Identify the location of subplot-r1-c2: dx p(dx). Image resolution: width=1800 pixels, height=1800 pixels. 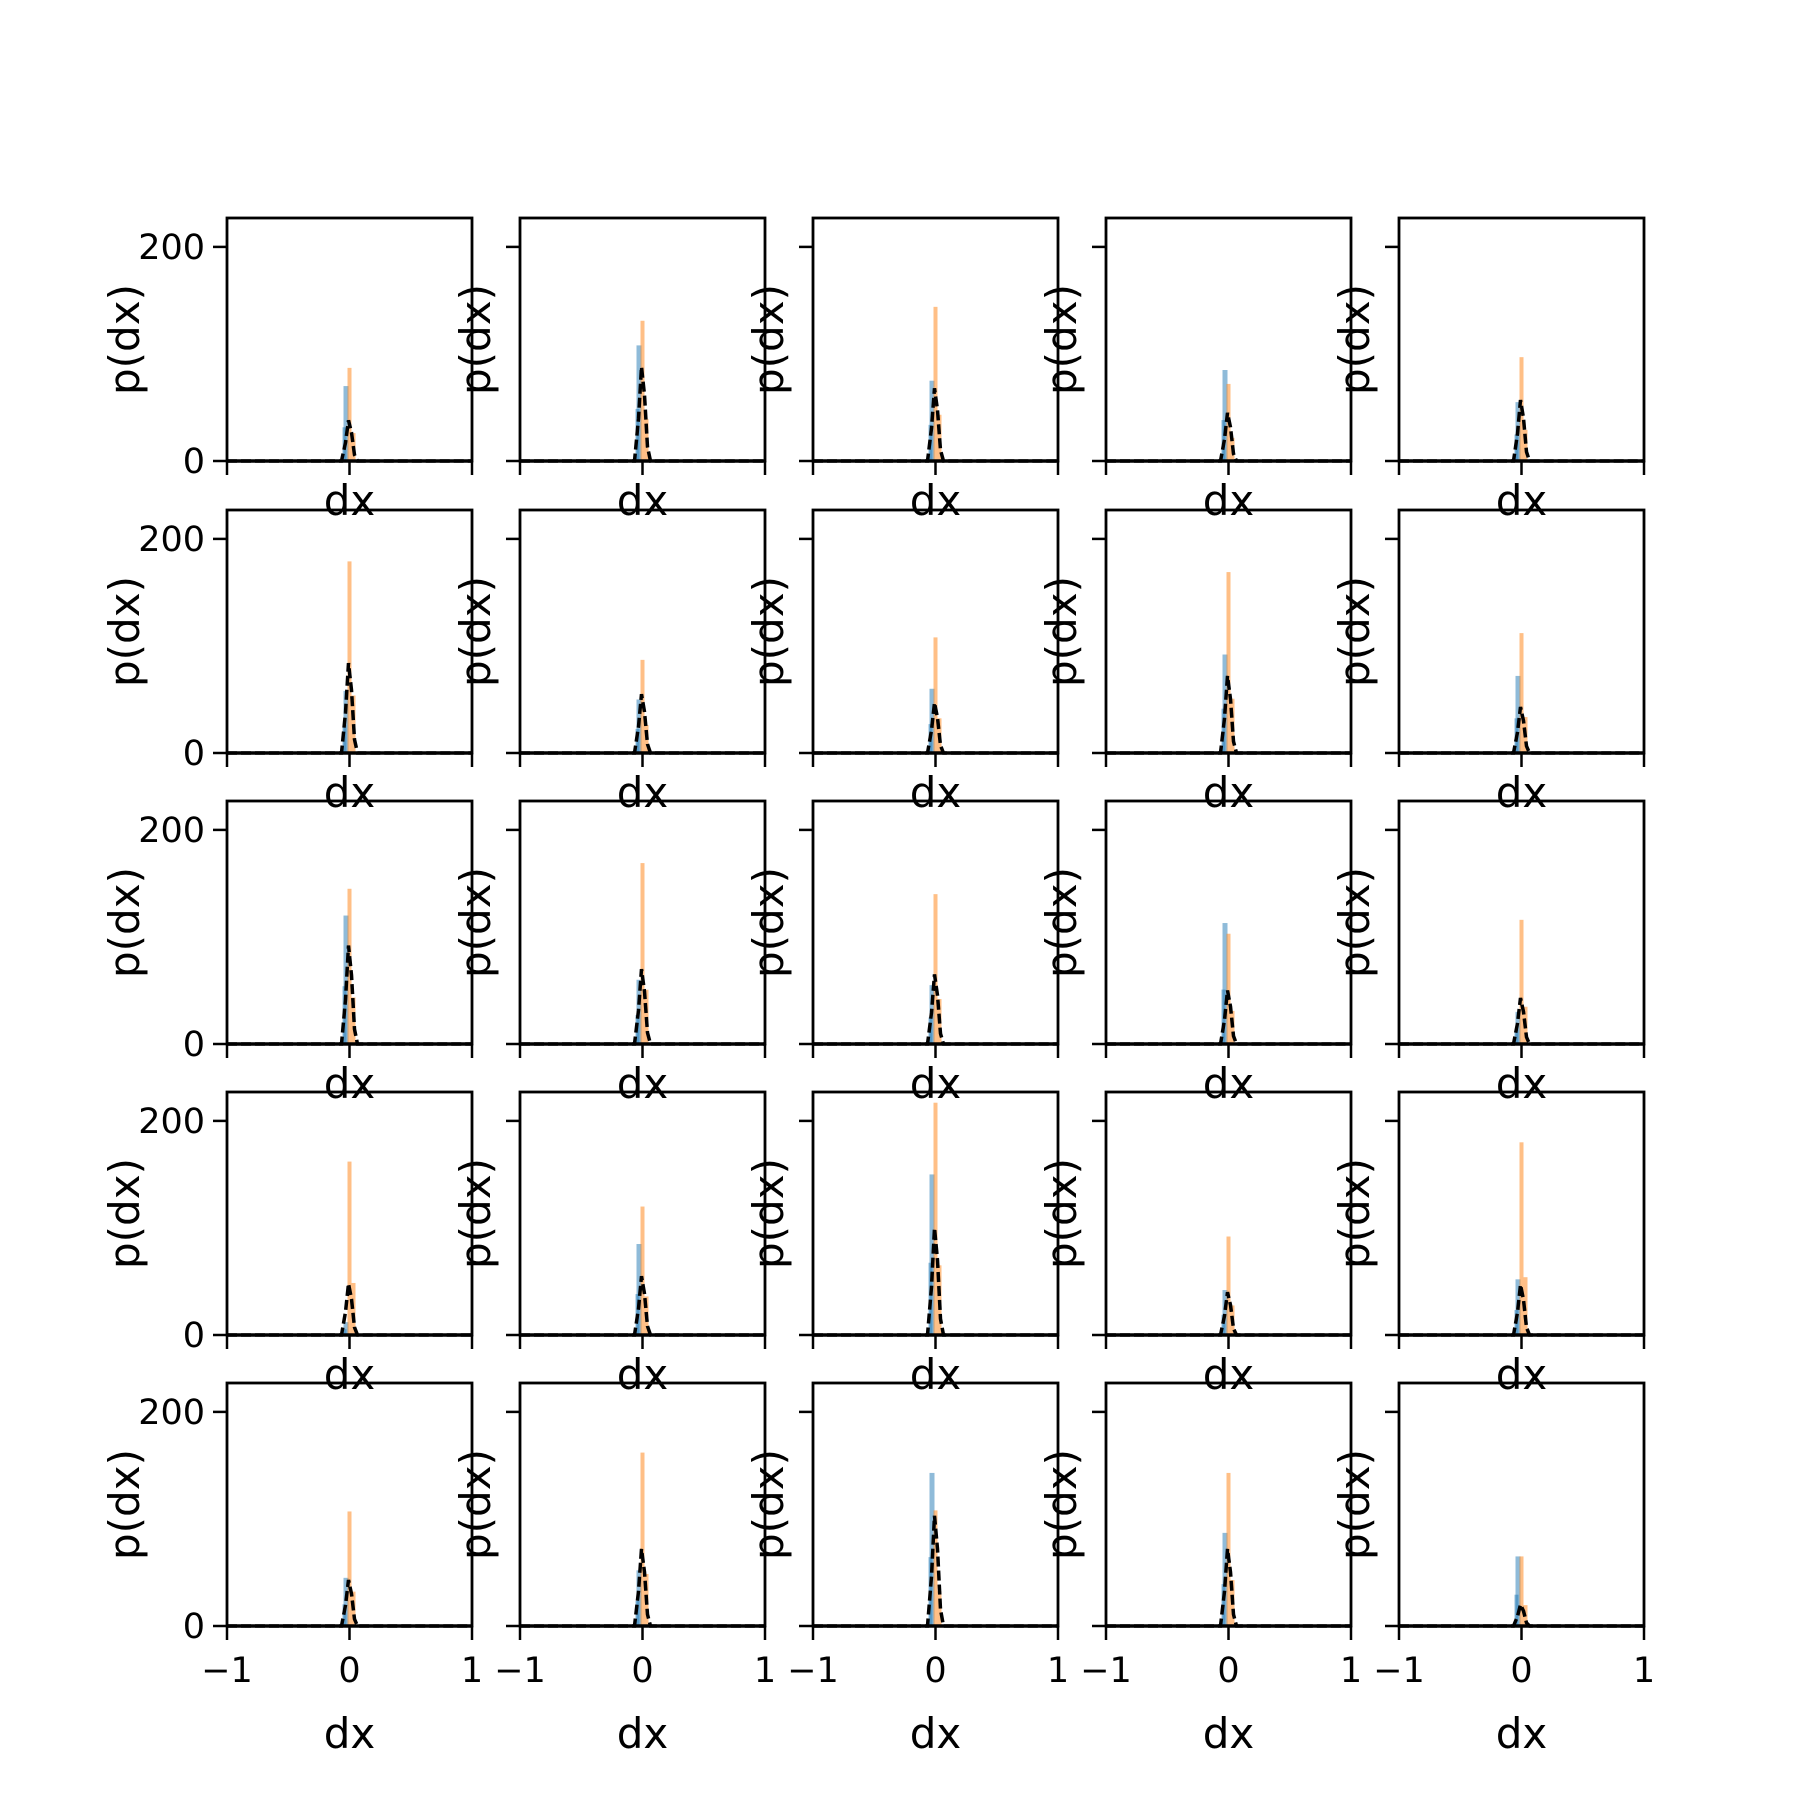
(609, 370).